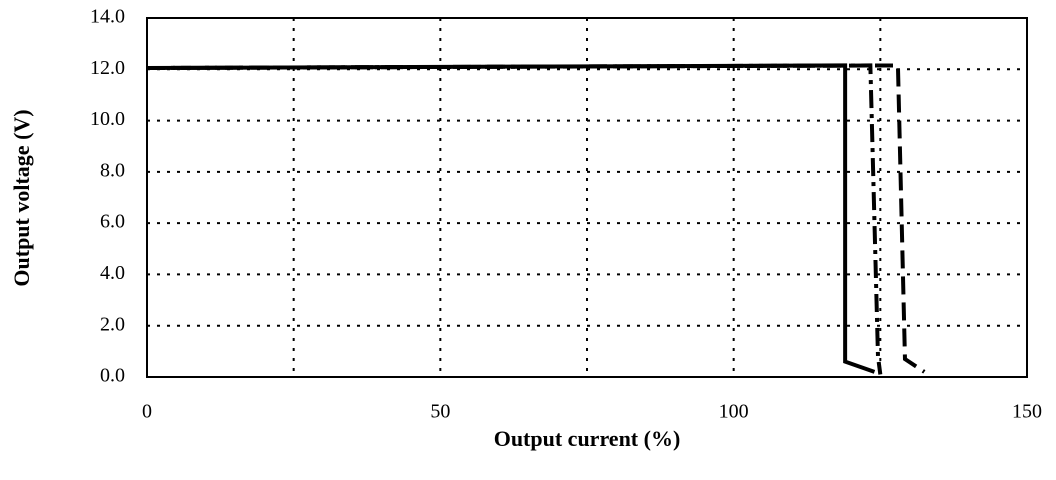 The image size is (1056, 480). What do you see at coordinates (147, 412) in the screenshot?
I see `x-tick-label: 0` at bounding box center [147, 412].